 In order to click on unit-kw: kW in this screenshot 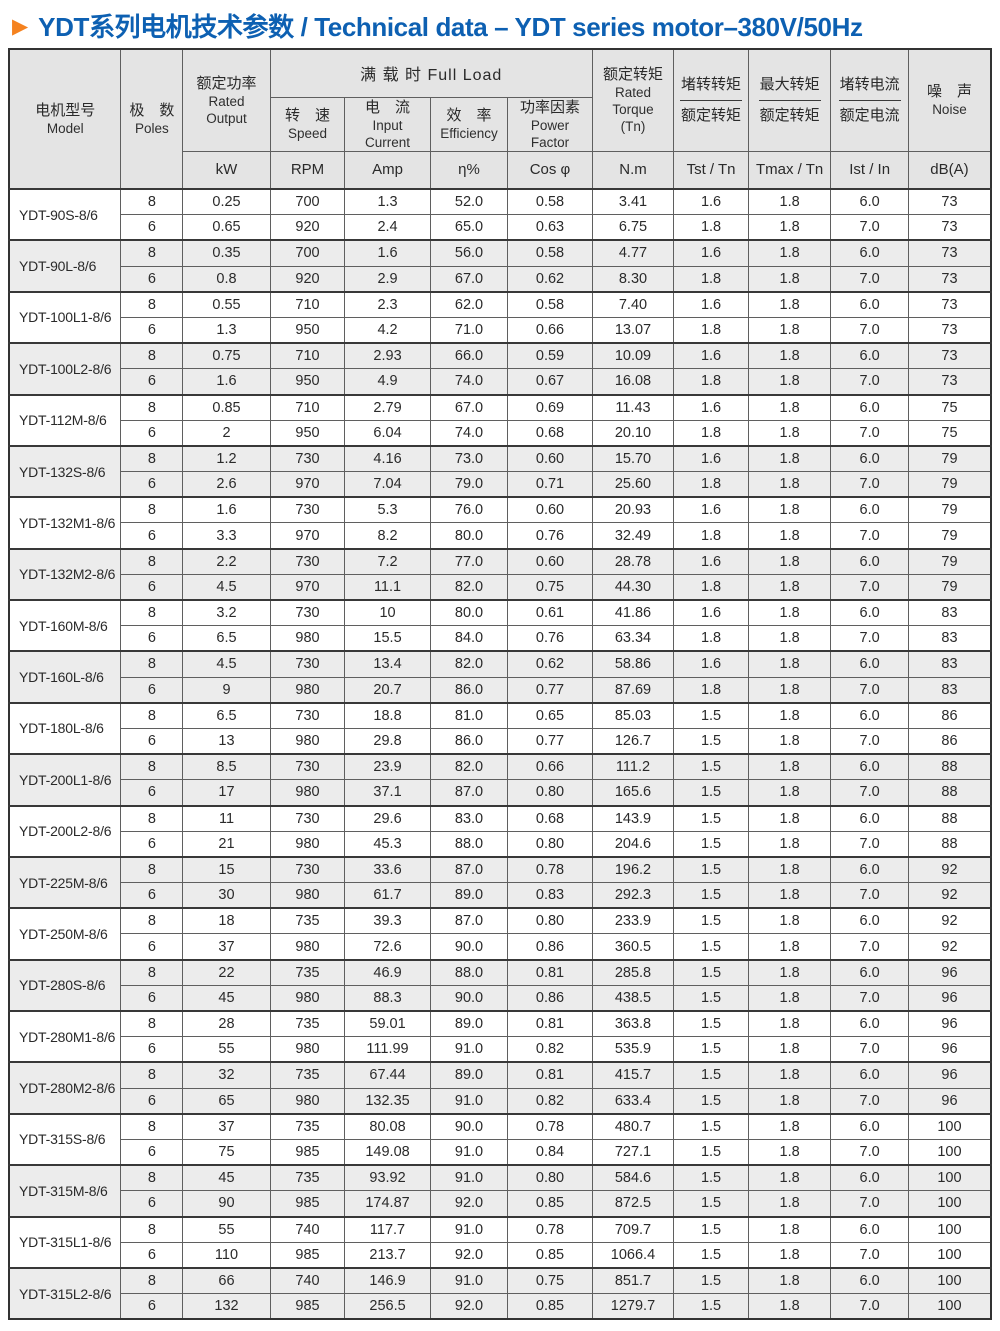, I will do `click(226, 170)`.